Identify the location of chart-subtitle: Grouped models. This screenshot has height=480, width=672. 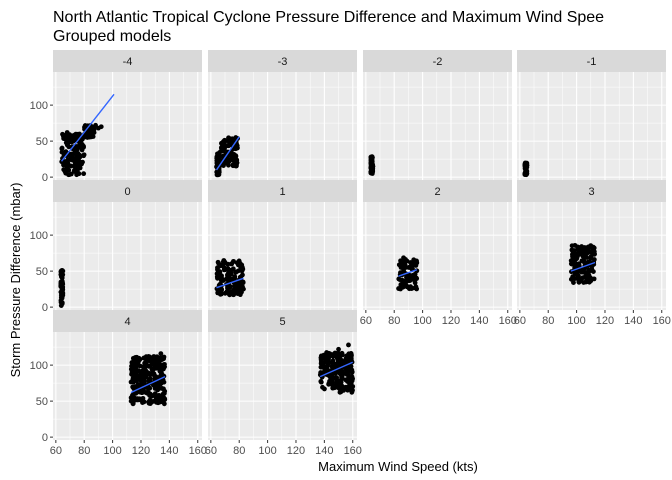
(112, 36).